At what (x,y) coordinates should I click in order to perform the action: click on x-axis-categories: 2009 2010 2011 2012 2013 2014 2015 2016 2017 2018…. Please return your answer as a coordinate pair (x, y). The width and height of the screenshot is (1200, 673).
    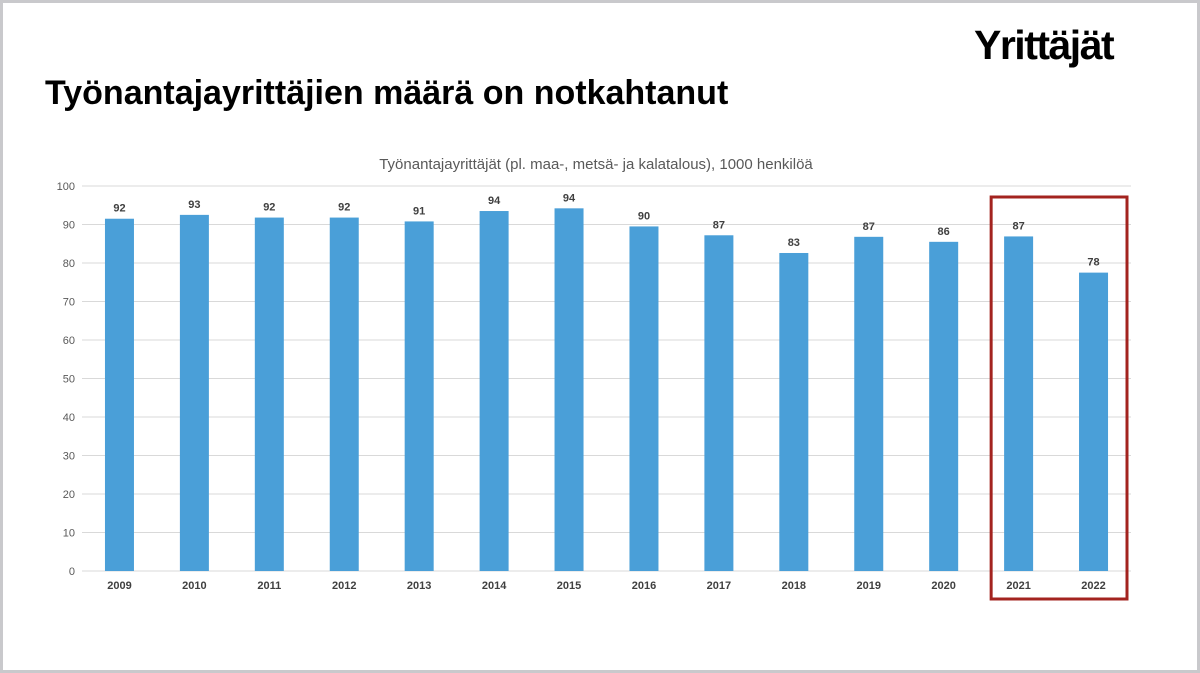
    Looking at the image, I should click on (606, 586).